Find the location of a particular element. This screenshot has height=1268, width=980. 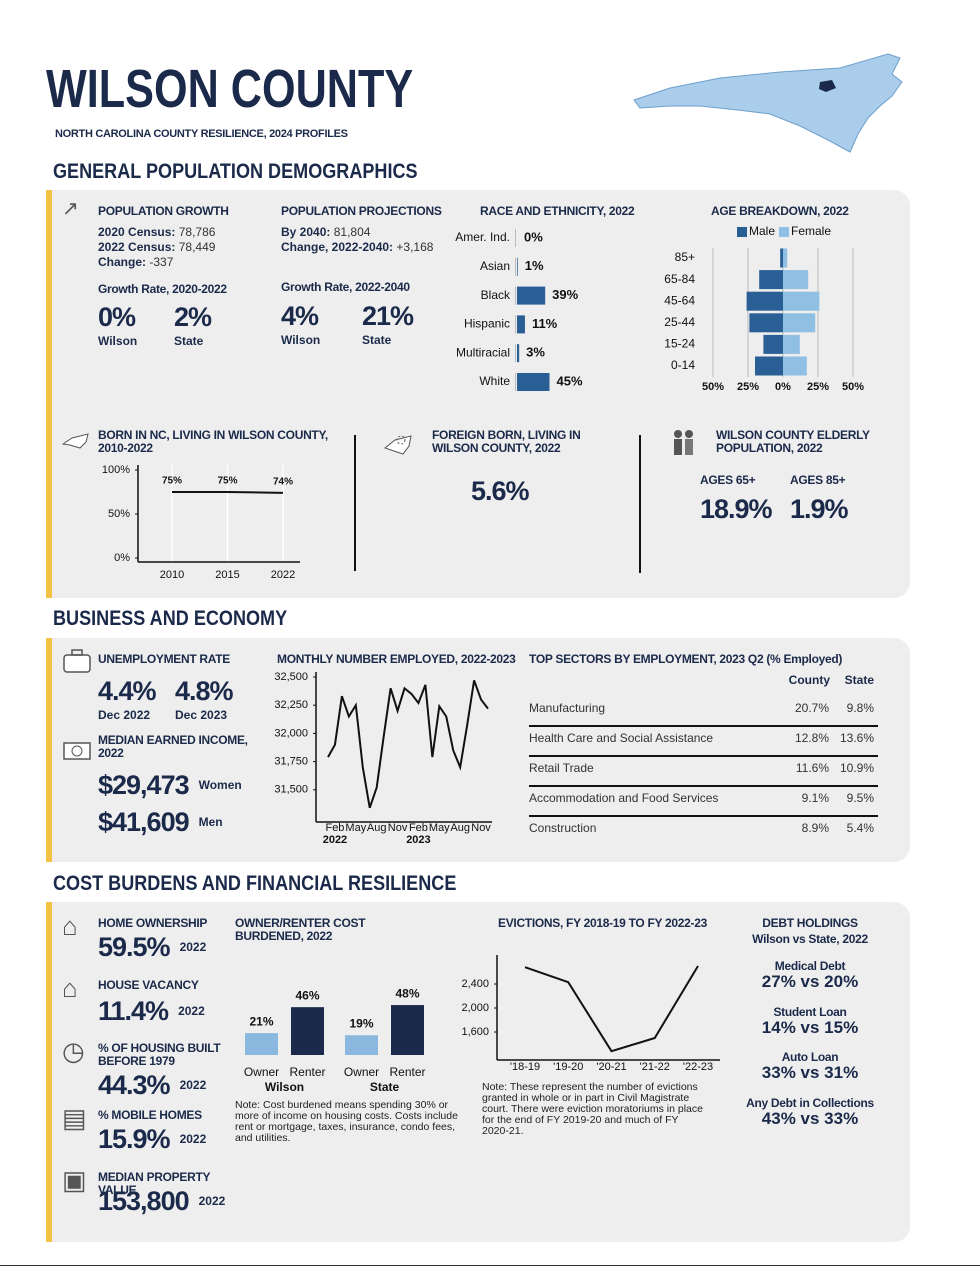

category-label: Black is located at coordinates (496, 295).